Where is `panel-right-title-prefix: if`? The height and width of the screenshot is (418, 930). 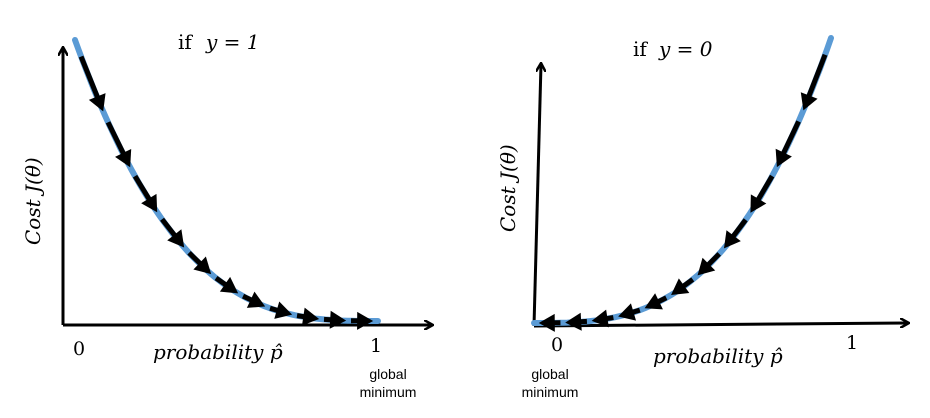 panel-right-title-prefix: if is located at coordinates (640, 49).